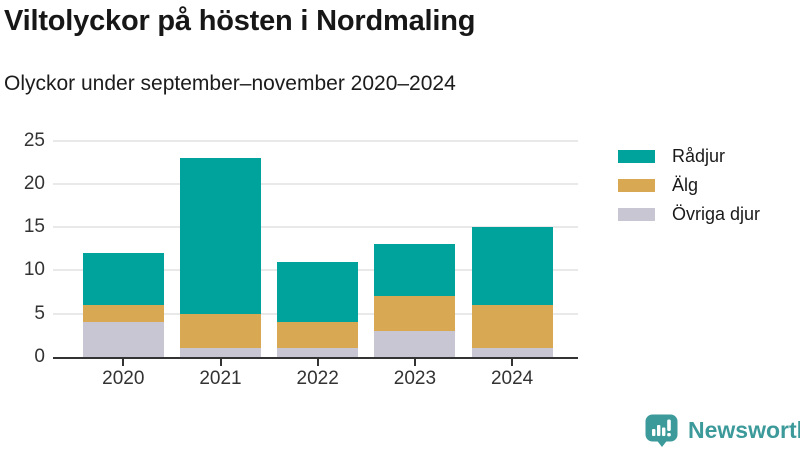 The width and height of the screenshot is (800, 450). I want to click on legend-item-Rådjur: Rådjur, so click(689, 156).